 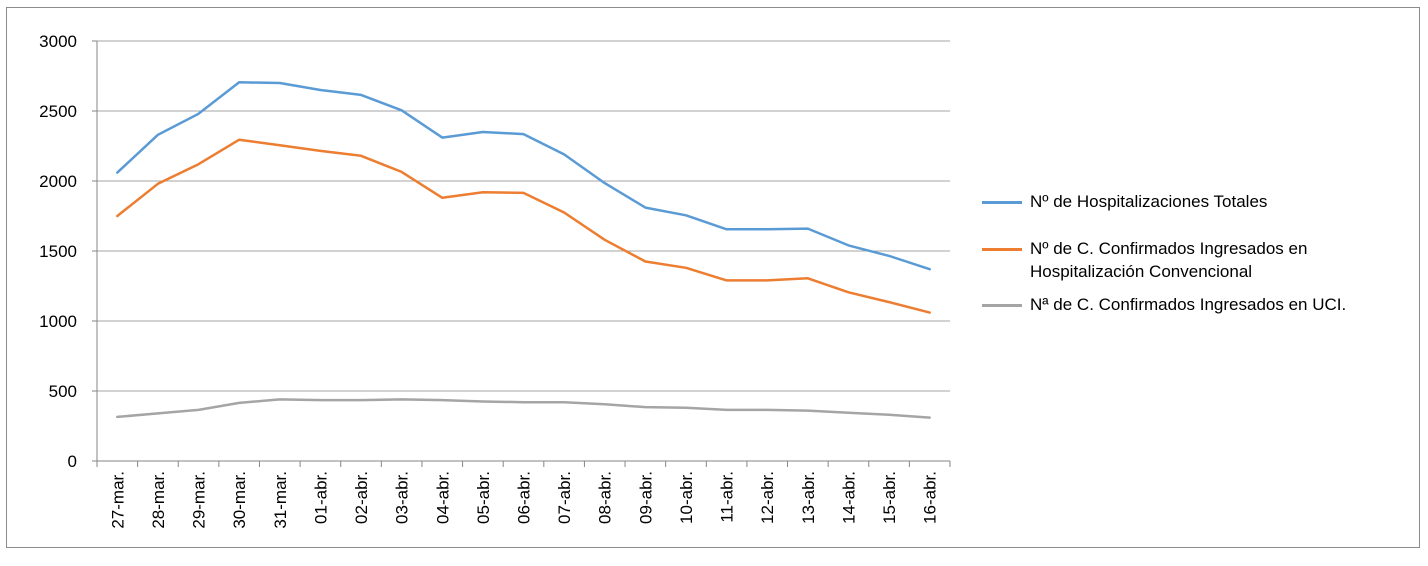 I want to click on legend-label: Nª de C. Confirmados Ingresados en UCI., so click(x=1188, y=304).